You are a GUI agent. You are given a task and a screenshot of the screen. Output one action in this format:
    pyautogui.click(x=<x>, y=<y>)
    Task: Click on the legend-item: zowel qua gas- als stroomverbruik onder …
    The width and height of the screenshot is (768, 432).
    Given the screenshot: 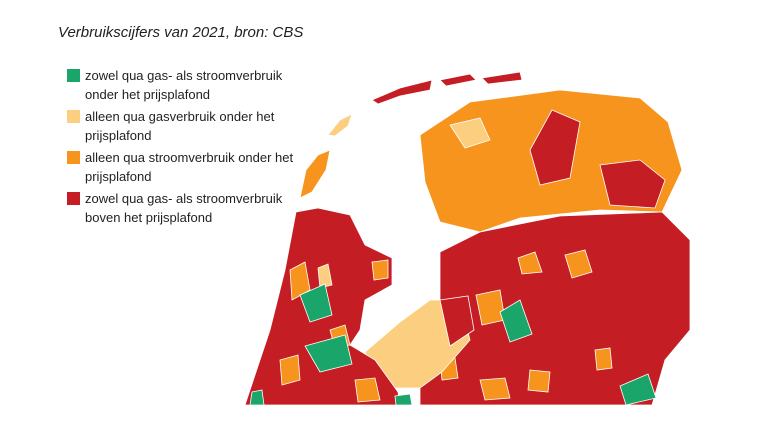 What is the action you would take?
    pyautogui.click(x=187, y=85)
    